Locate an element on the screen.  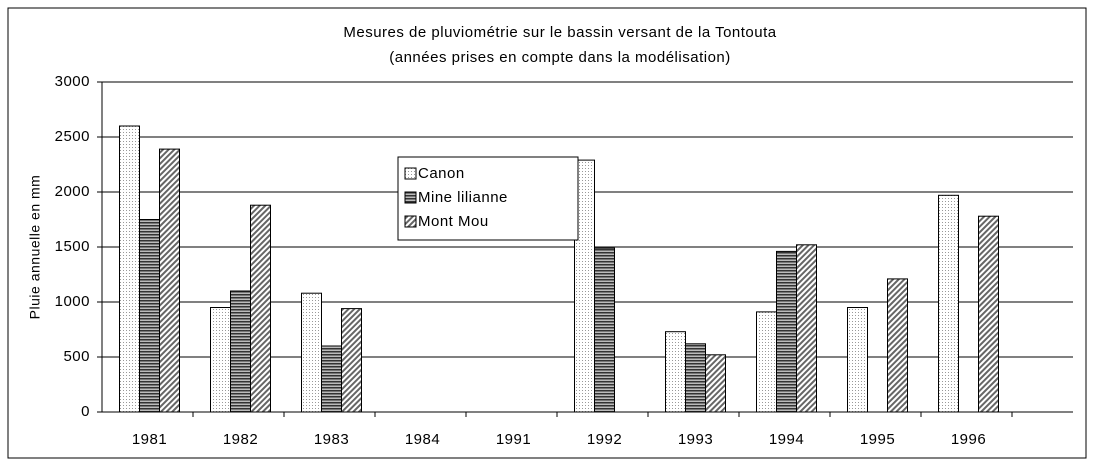
y-tick-label: 3000 is located at coordinates (72, 81).